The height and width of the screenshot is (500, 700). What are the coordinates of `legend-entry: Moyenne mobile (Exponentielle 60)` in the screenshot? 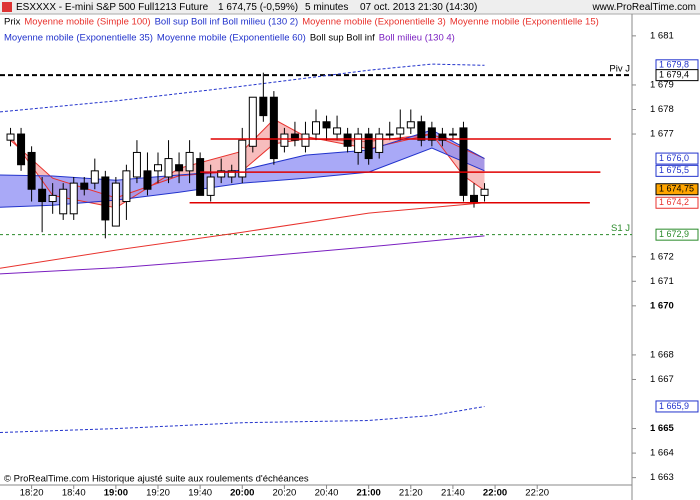 It's located at (231, 38).